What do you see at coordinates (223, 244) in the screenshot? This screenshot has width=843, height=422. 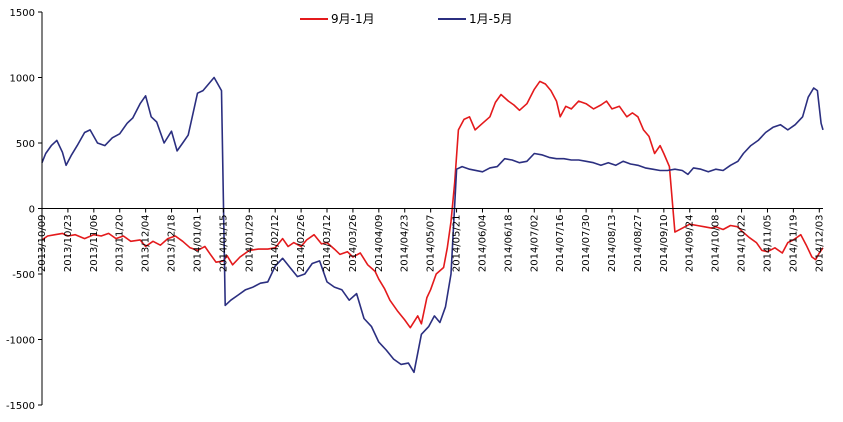 I see `x-tick-label: 2014/01/15` at bounding box center [223, 244].